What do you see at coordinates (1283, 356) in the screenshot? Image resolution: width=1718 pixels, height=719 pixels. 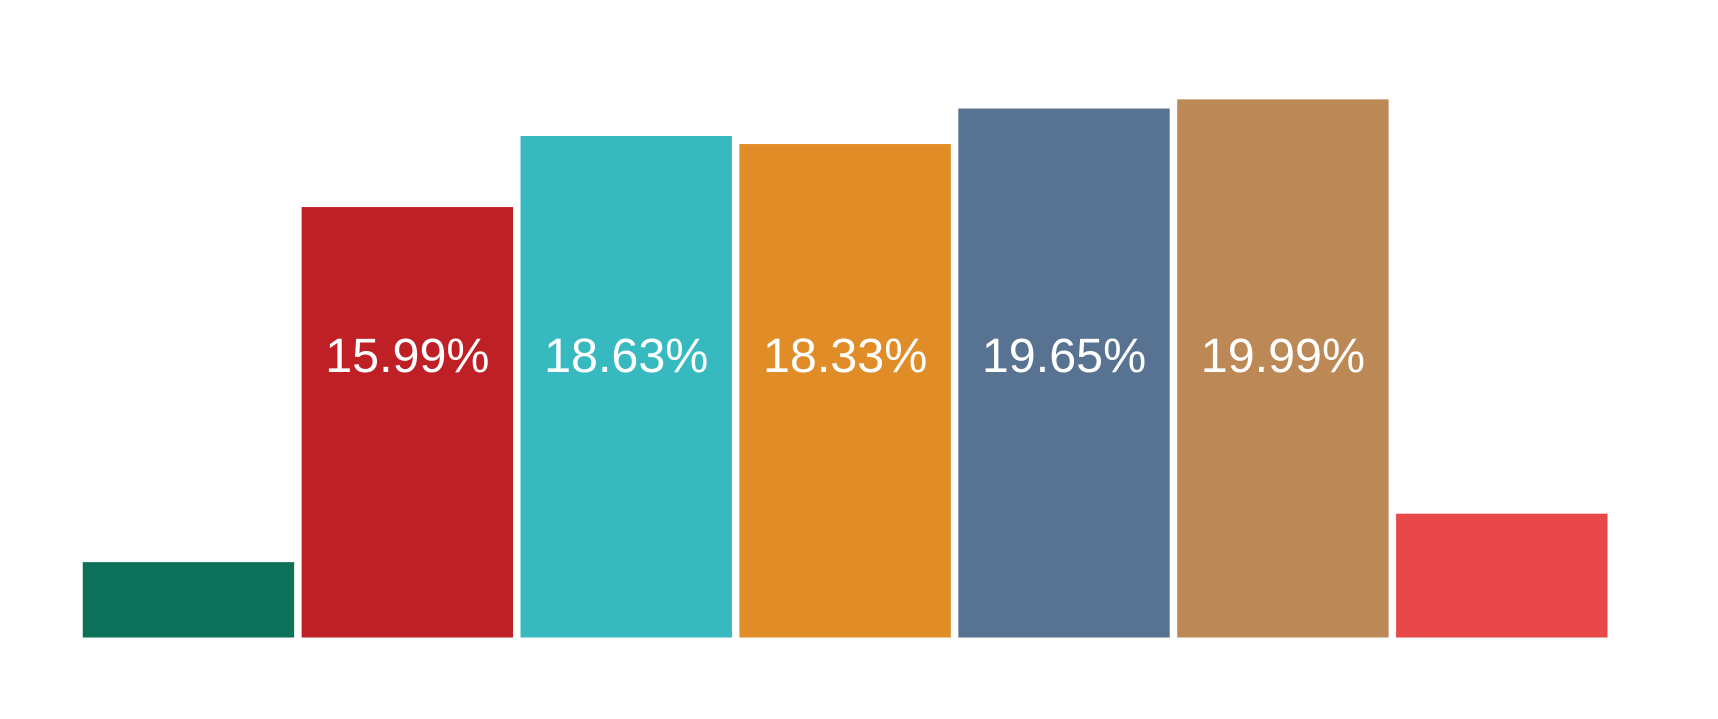 I see `data-label-6: 19.99%` at bounding box center [1283, 356].